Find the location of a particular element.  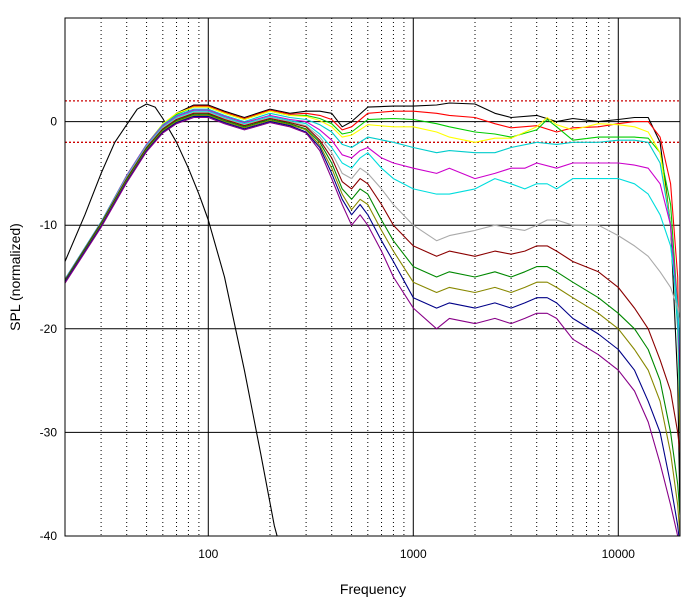

y-tick-label: -10 is located at coordinates (49, 225).